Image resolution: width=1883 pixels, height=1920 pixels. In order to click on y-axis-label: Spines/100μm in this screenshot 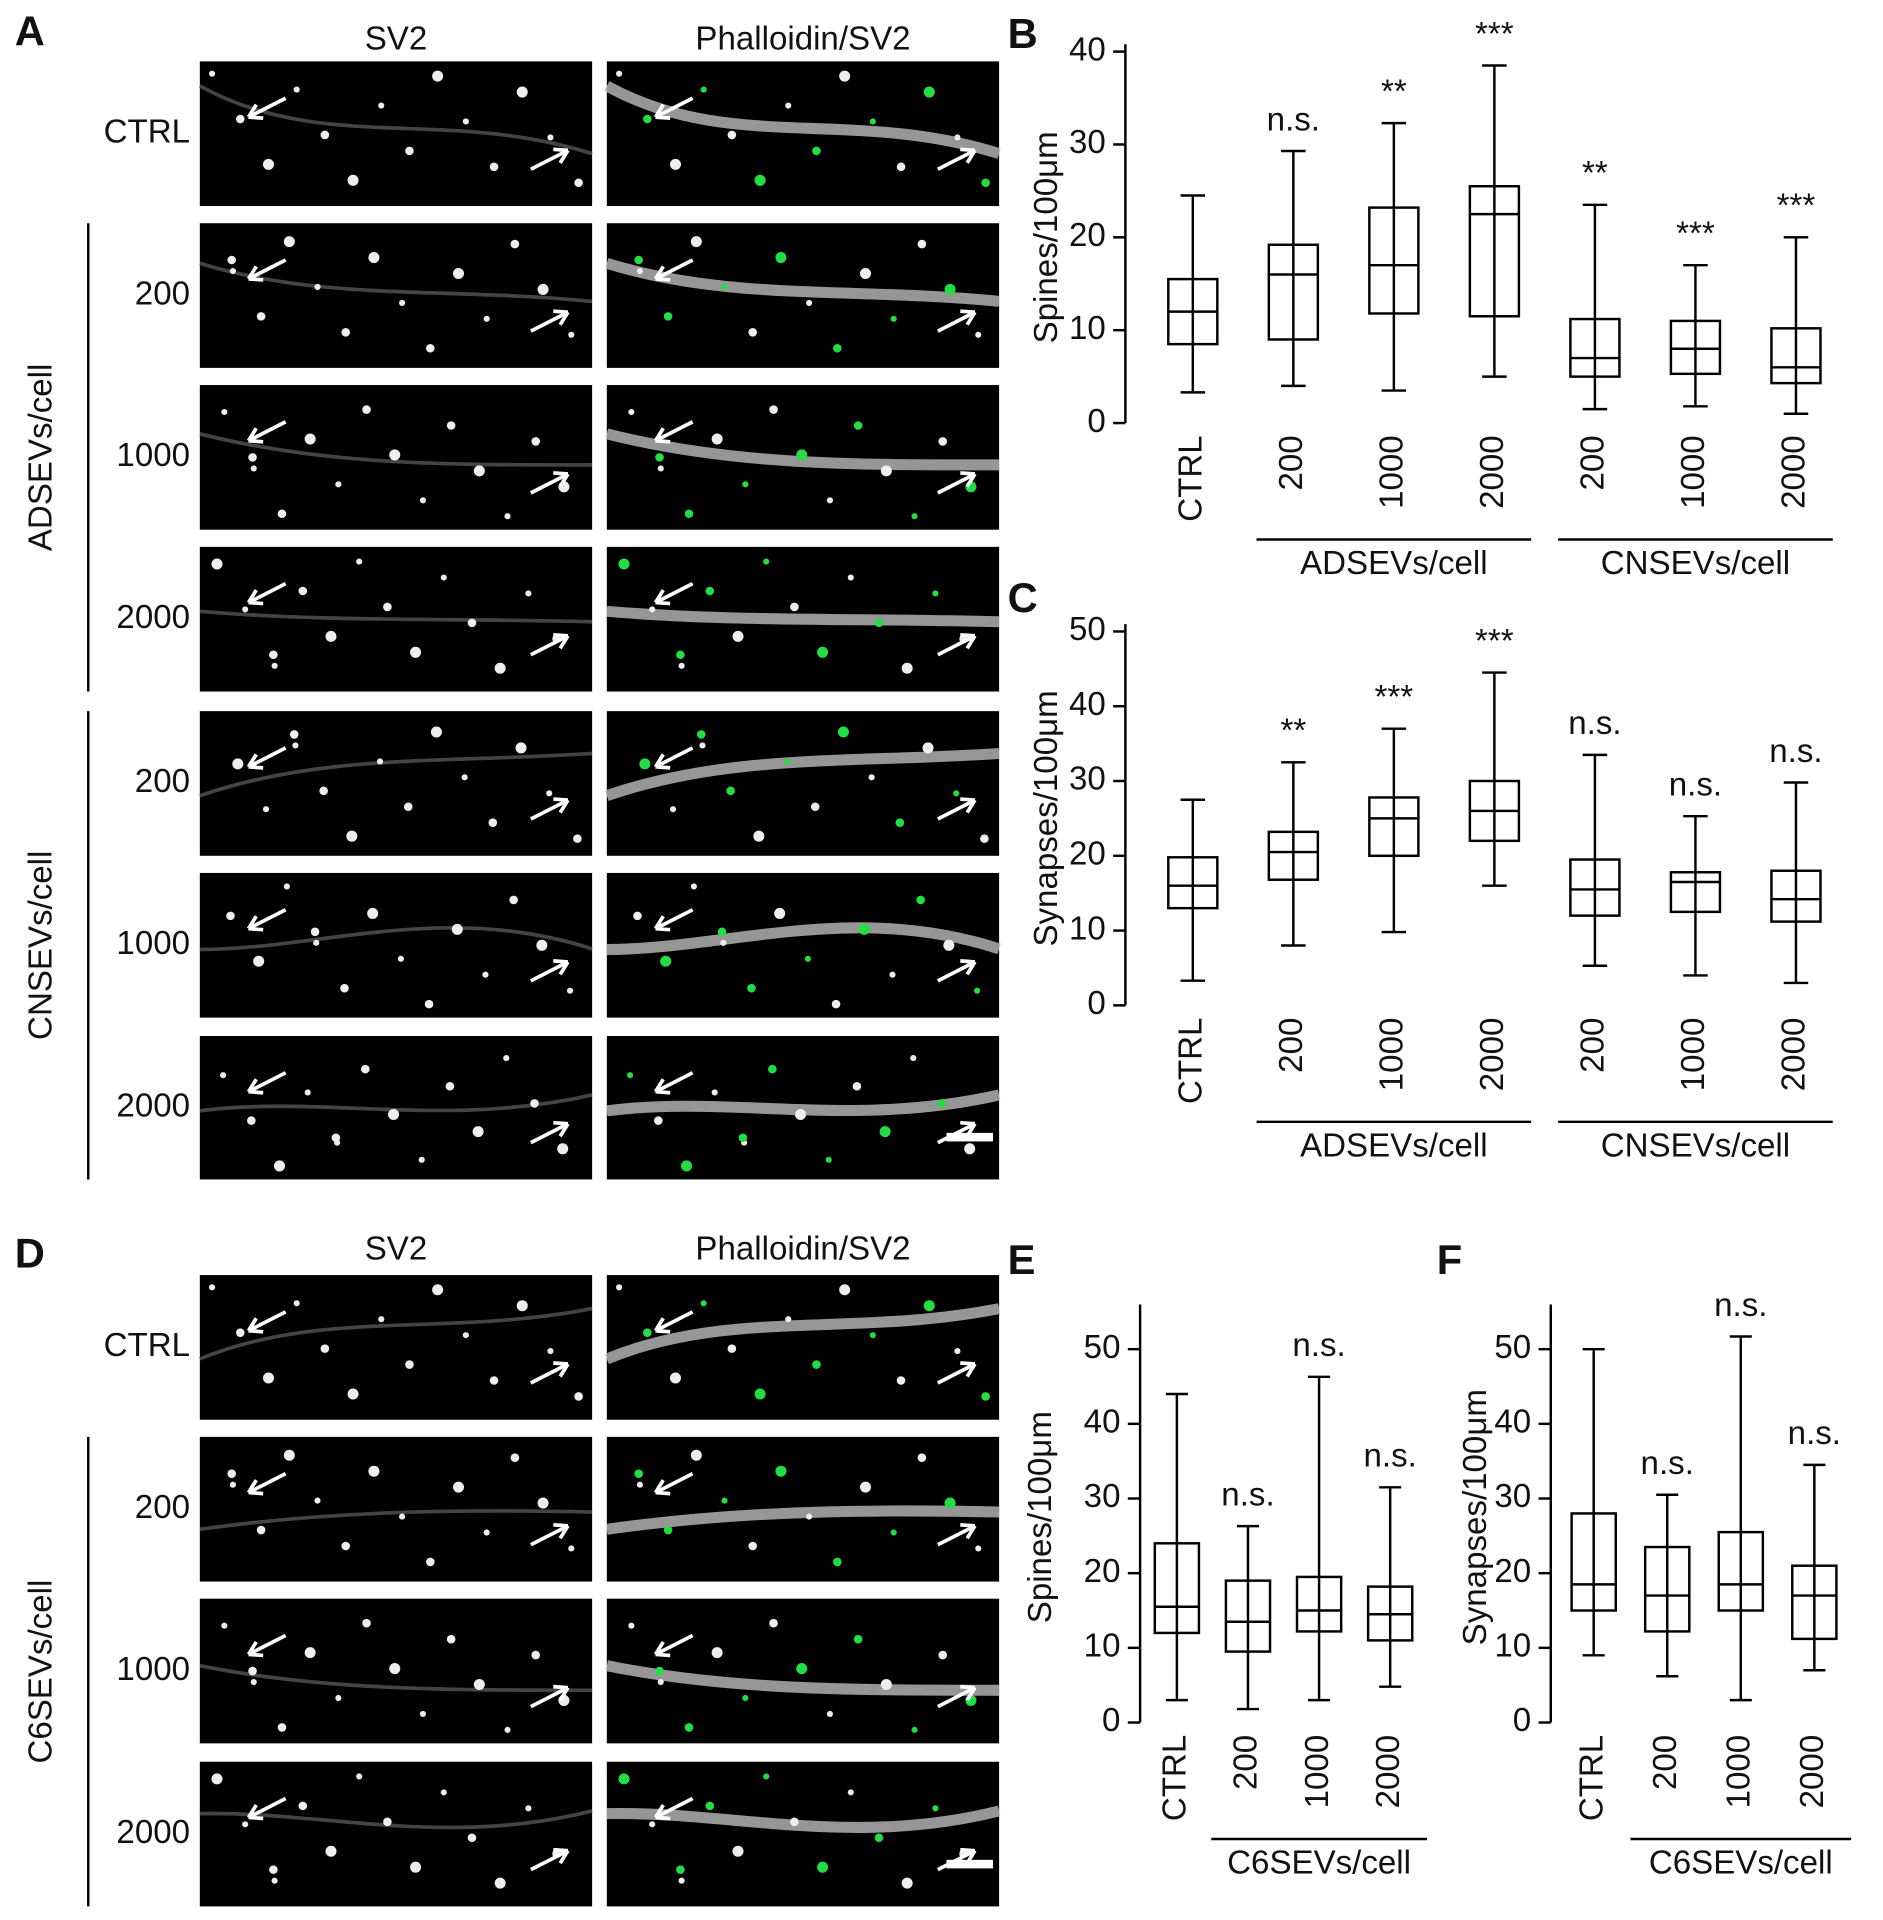, I will do `click(1040, 1517)`.